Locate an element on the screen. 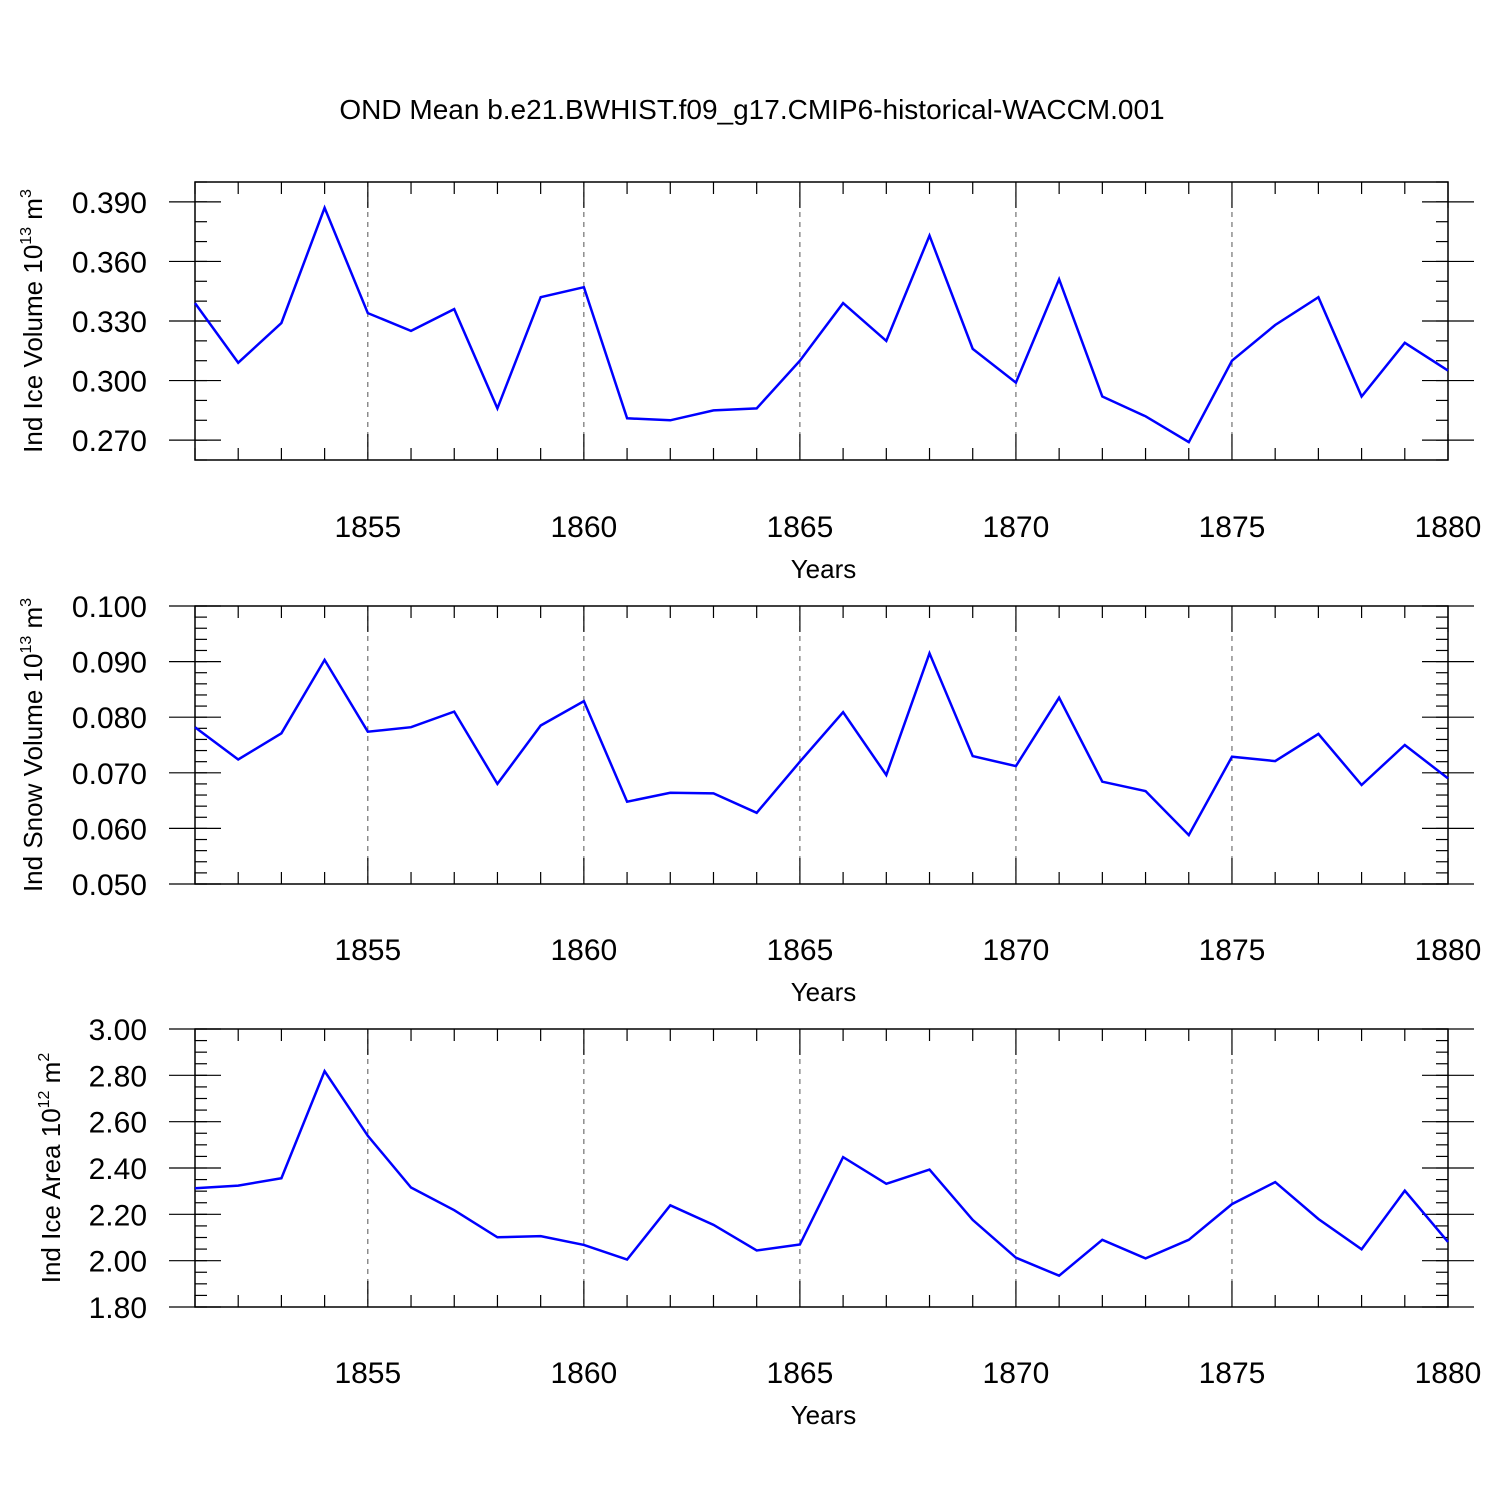  y-tick-label: 0.300 is located at coordinates (109, 382).